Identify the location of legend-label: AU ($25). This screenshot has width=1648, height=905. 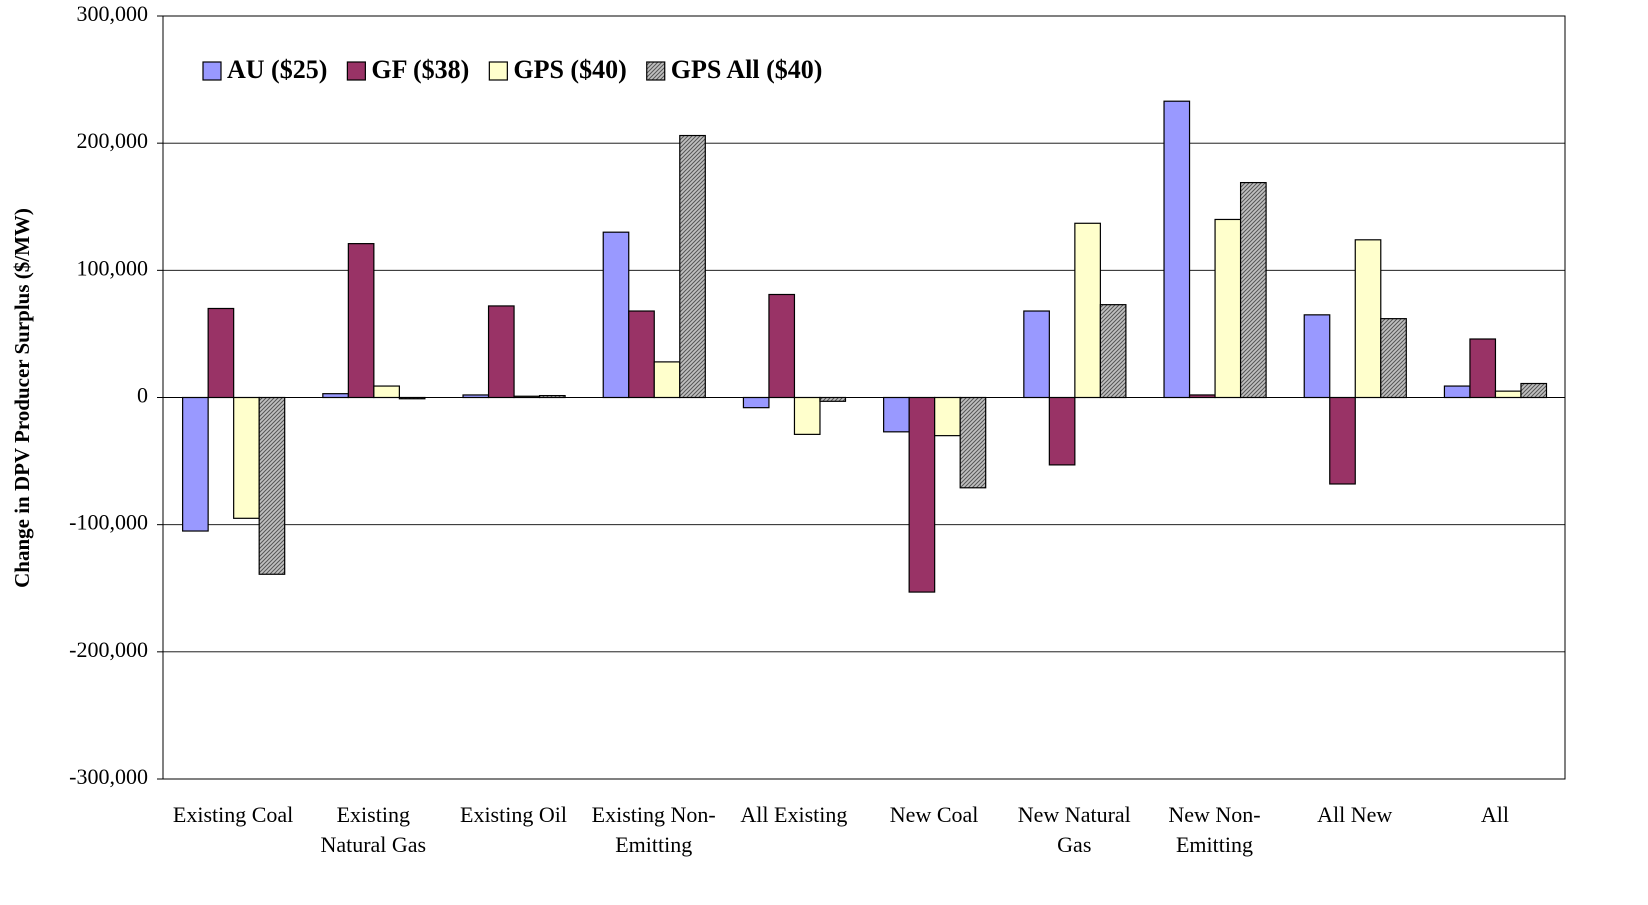
(277, 69).